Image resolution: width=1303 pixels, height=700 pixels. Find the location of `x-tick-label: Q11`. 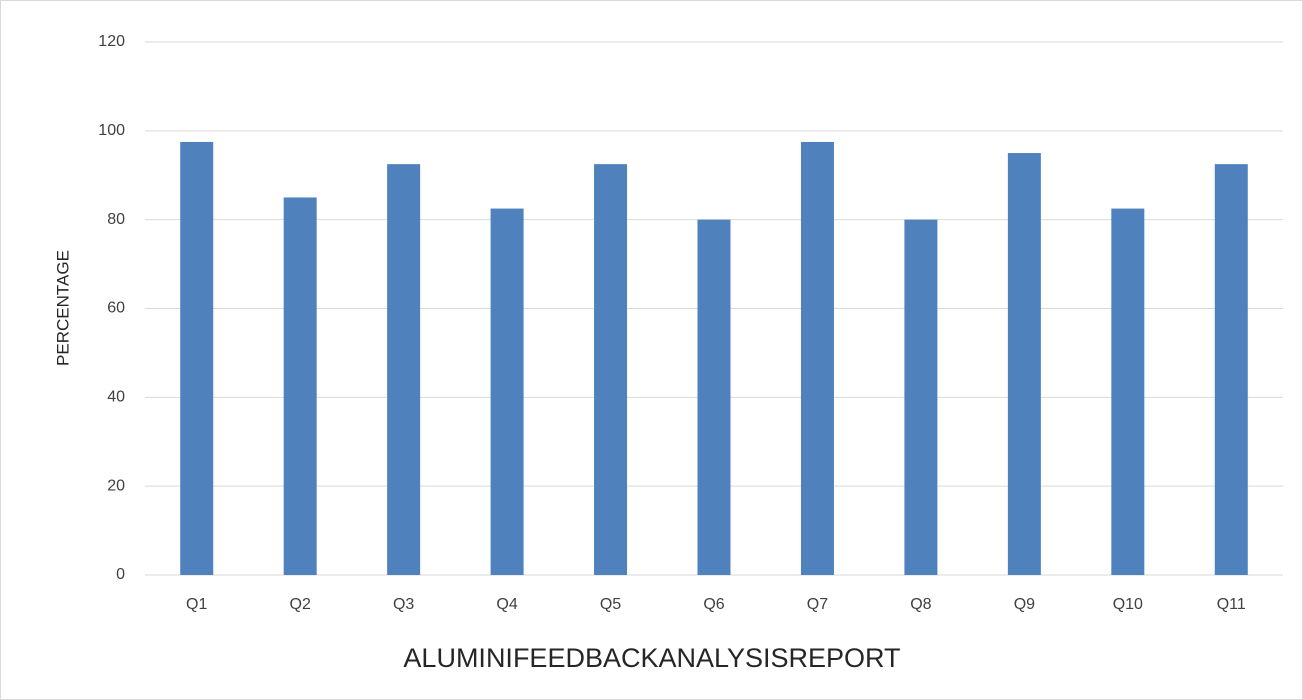

x-tick-label: Q11 is located at coordinates (1231, 604).